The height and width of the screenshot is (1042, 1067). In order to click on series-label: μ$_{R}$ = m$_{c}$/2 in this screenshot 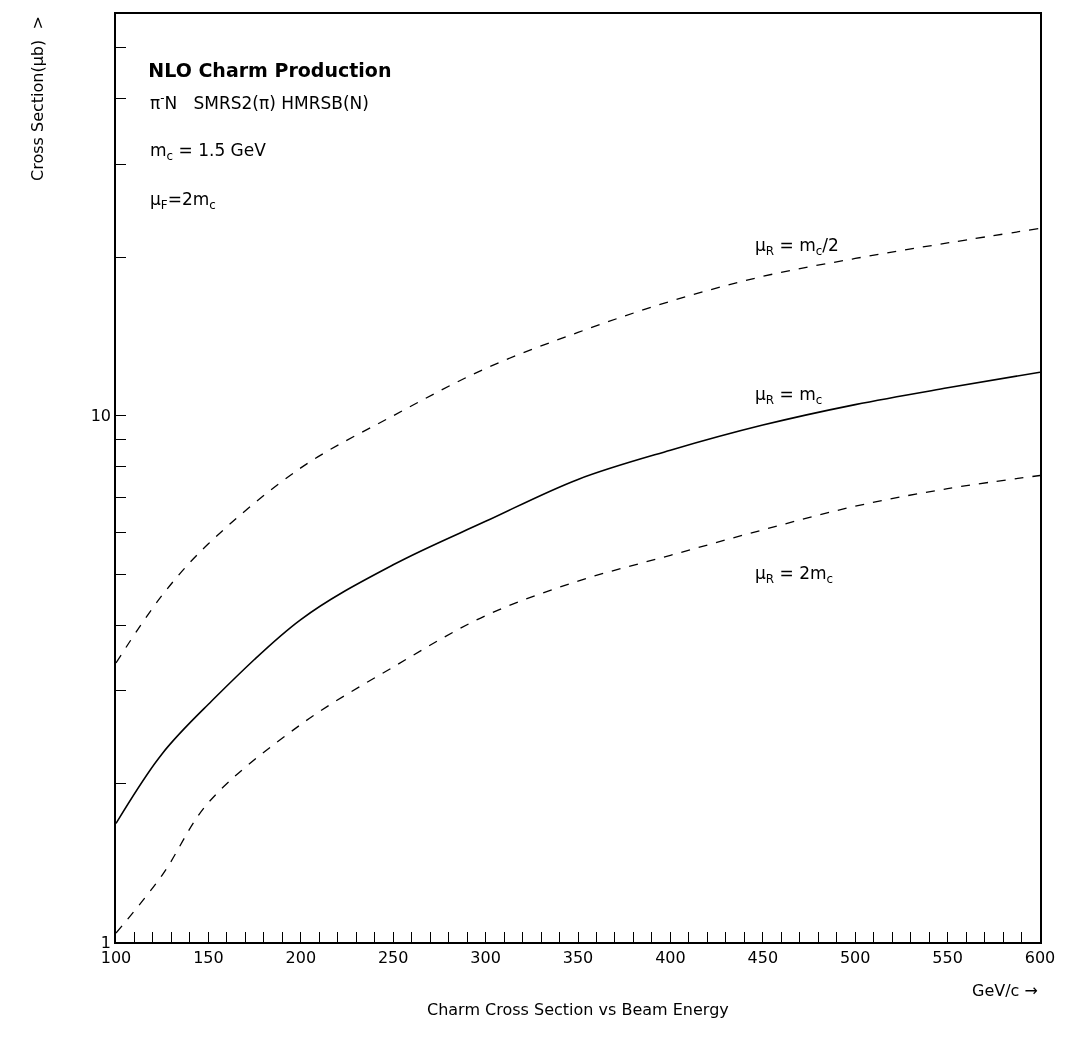, I will do `click(797, 246)`.